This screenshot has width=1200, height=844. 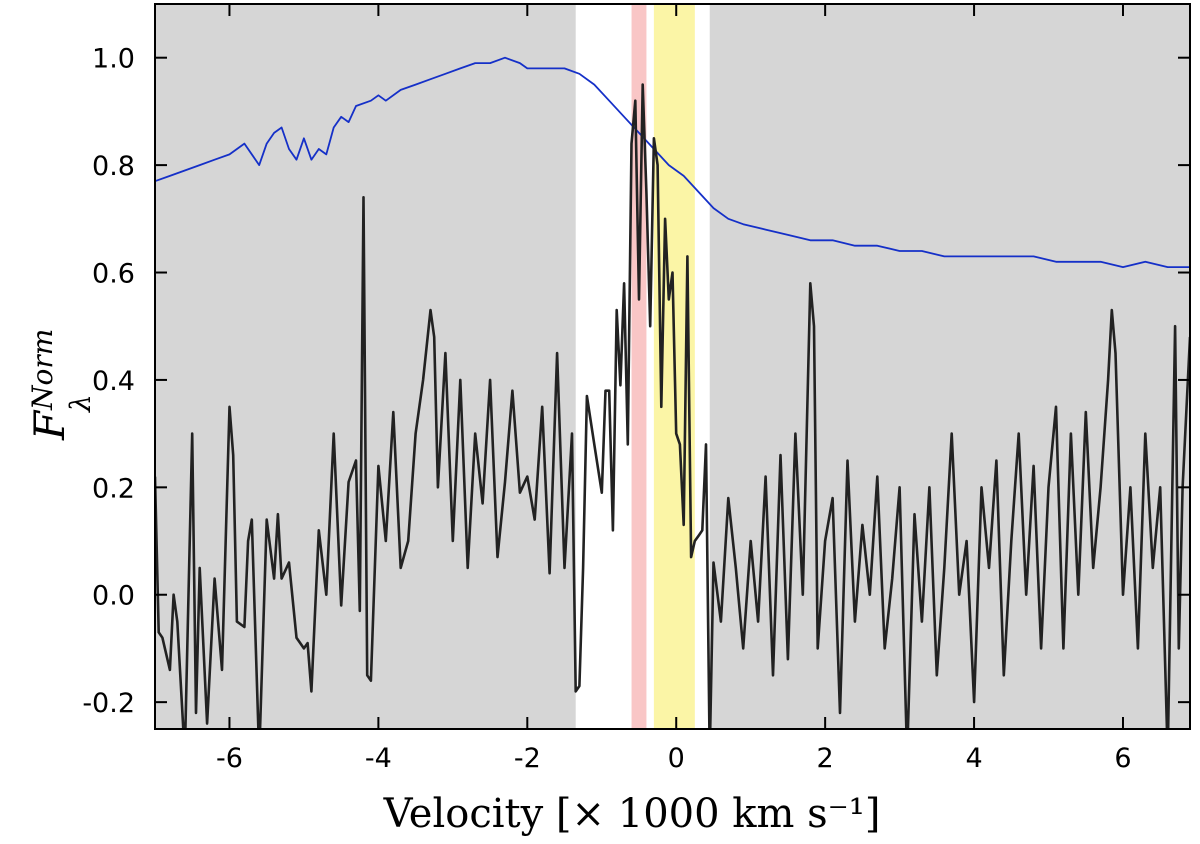 What do you see at coordinates (113, 59) in the screenshot?
I see `y-tick-label: 1.0` at bounding box center [113, 59].